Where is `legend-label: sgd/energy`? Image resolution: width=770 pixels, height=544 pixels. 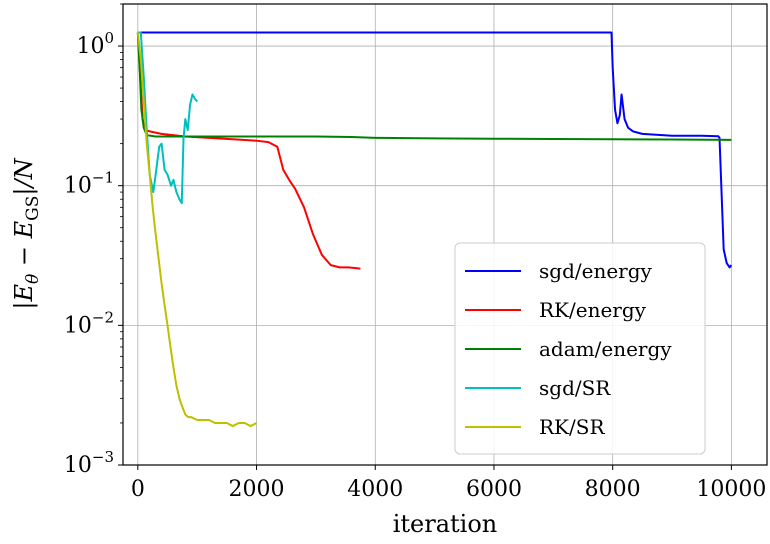 legend-label: sgd/energy is located at coordinates (596, 271).